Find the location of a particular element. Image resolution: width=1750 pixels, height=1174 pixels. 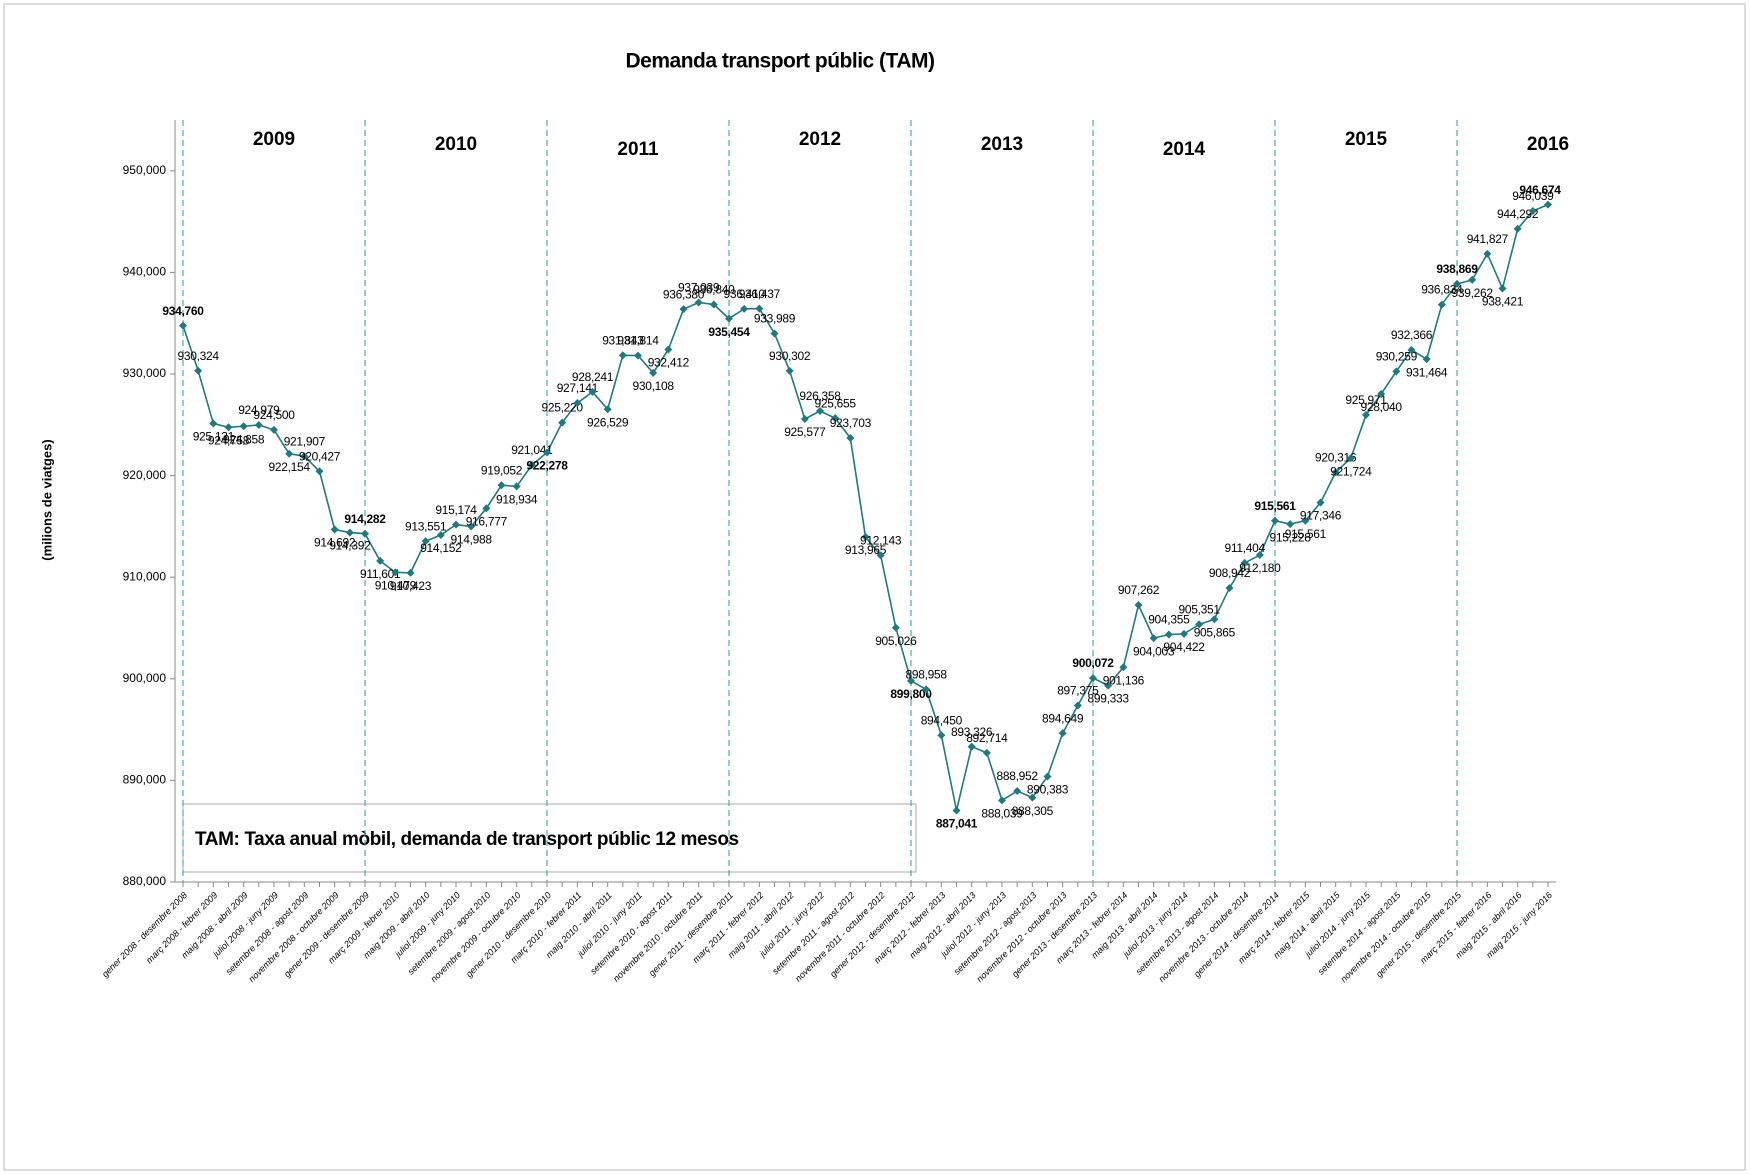

year-label: 2012 is located at coordinates (820, 139).